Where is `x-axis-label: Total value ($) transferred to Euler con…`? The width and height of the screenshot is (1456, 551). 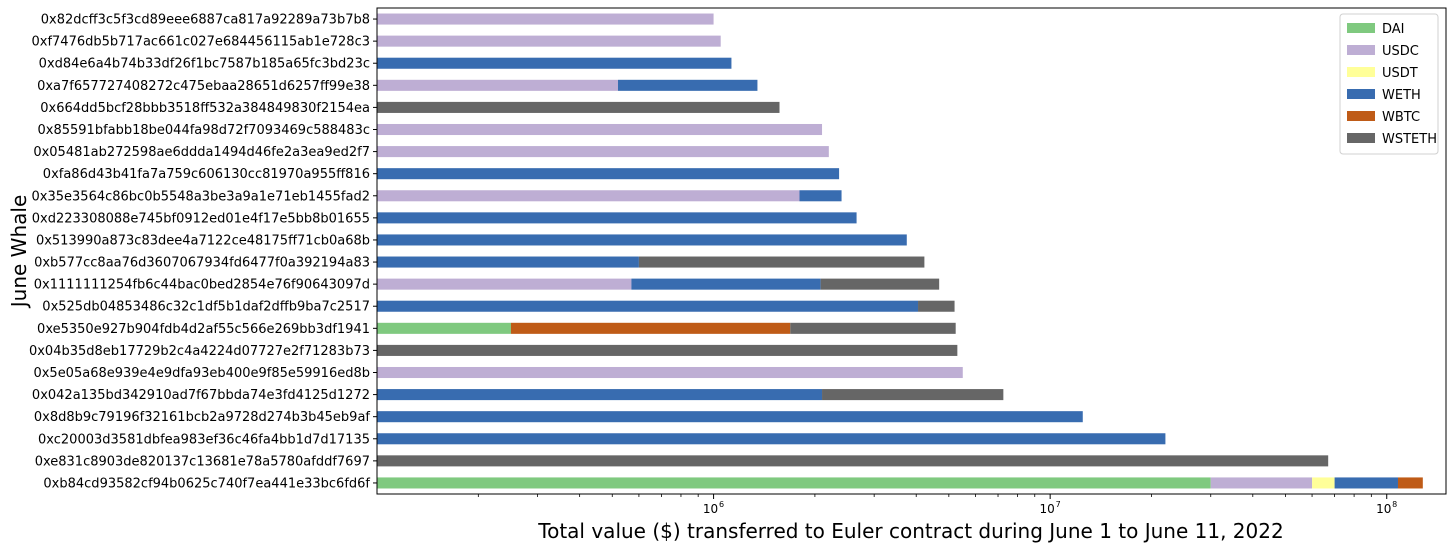
x-axis-label: Total value ($) transferred to Euler con… is located at coordinates (910, 531).